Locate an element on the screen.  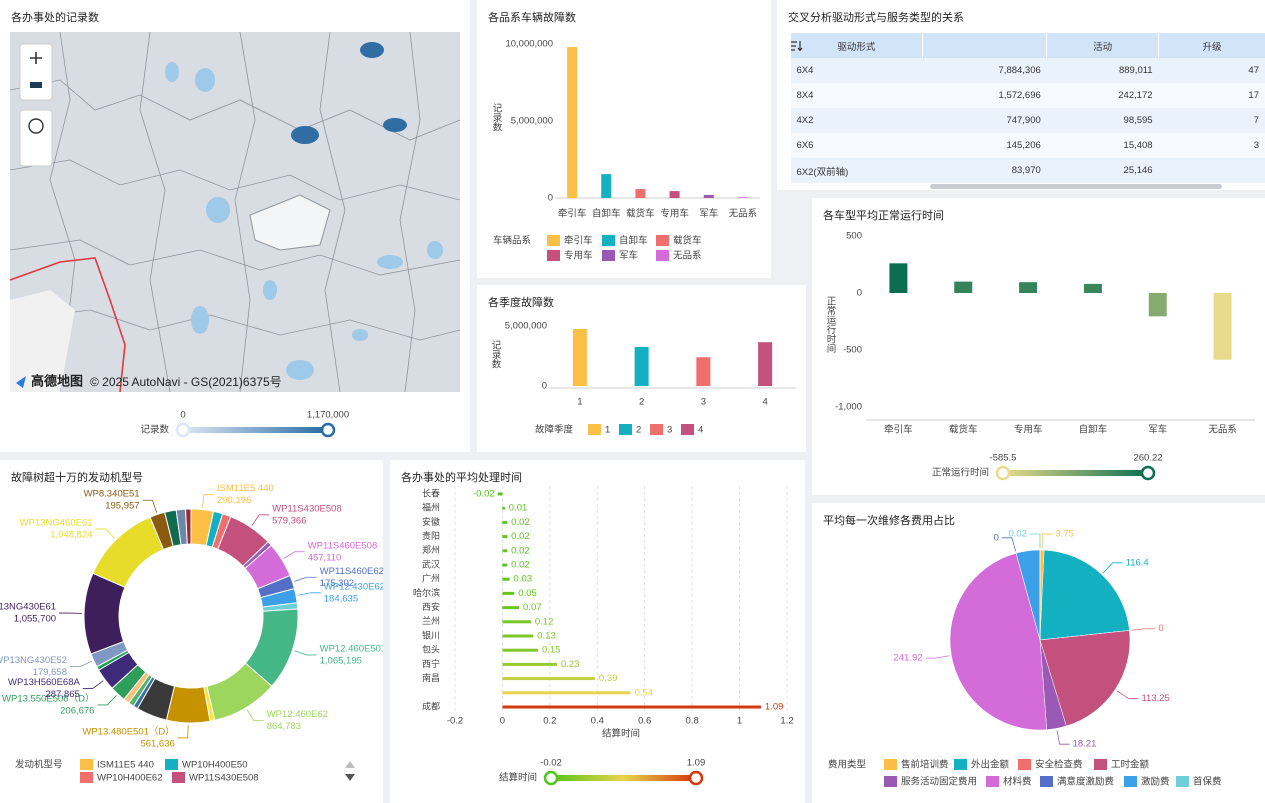
legend-page-up is located at coordinates (350, 764).